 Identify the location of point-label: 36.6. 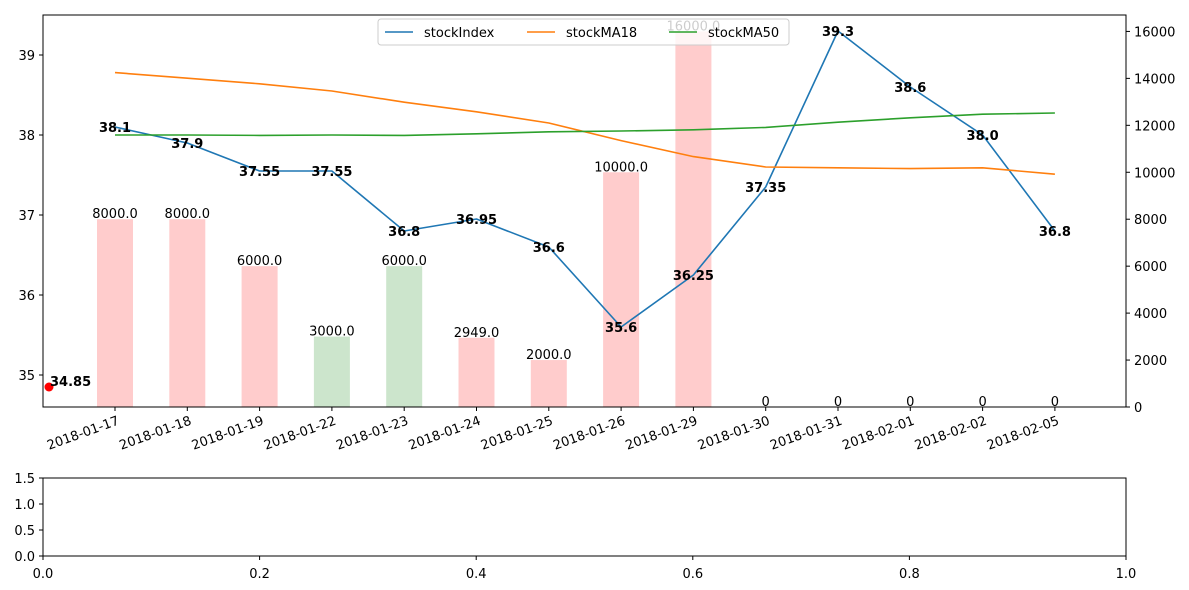
(549, 248).